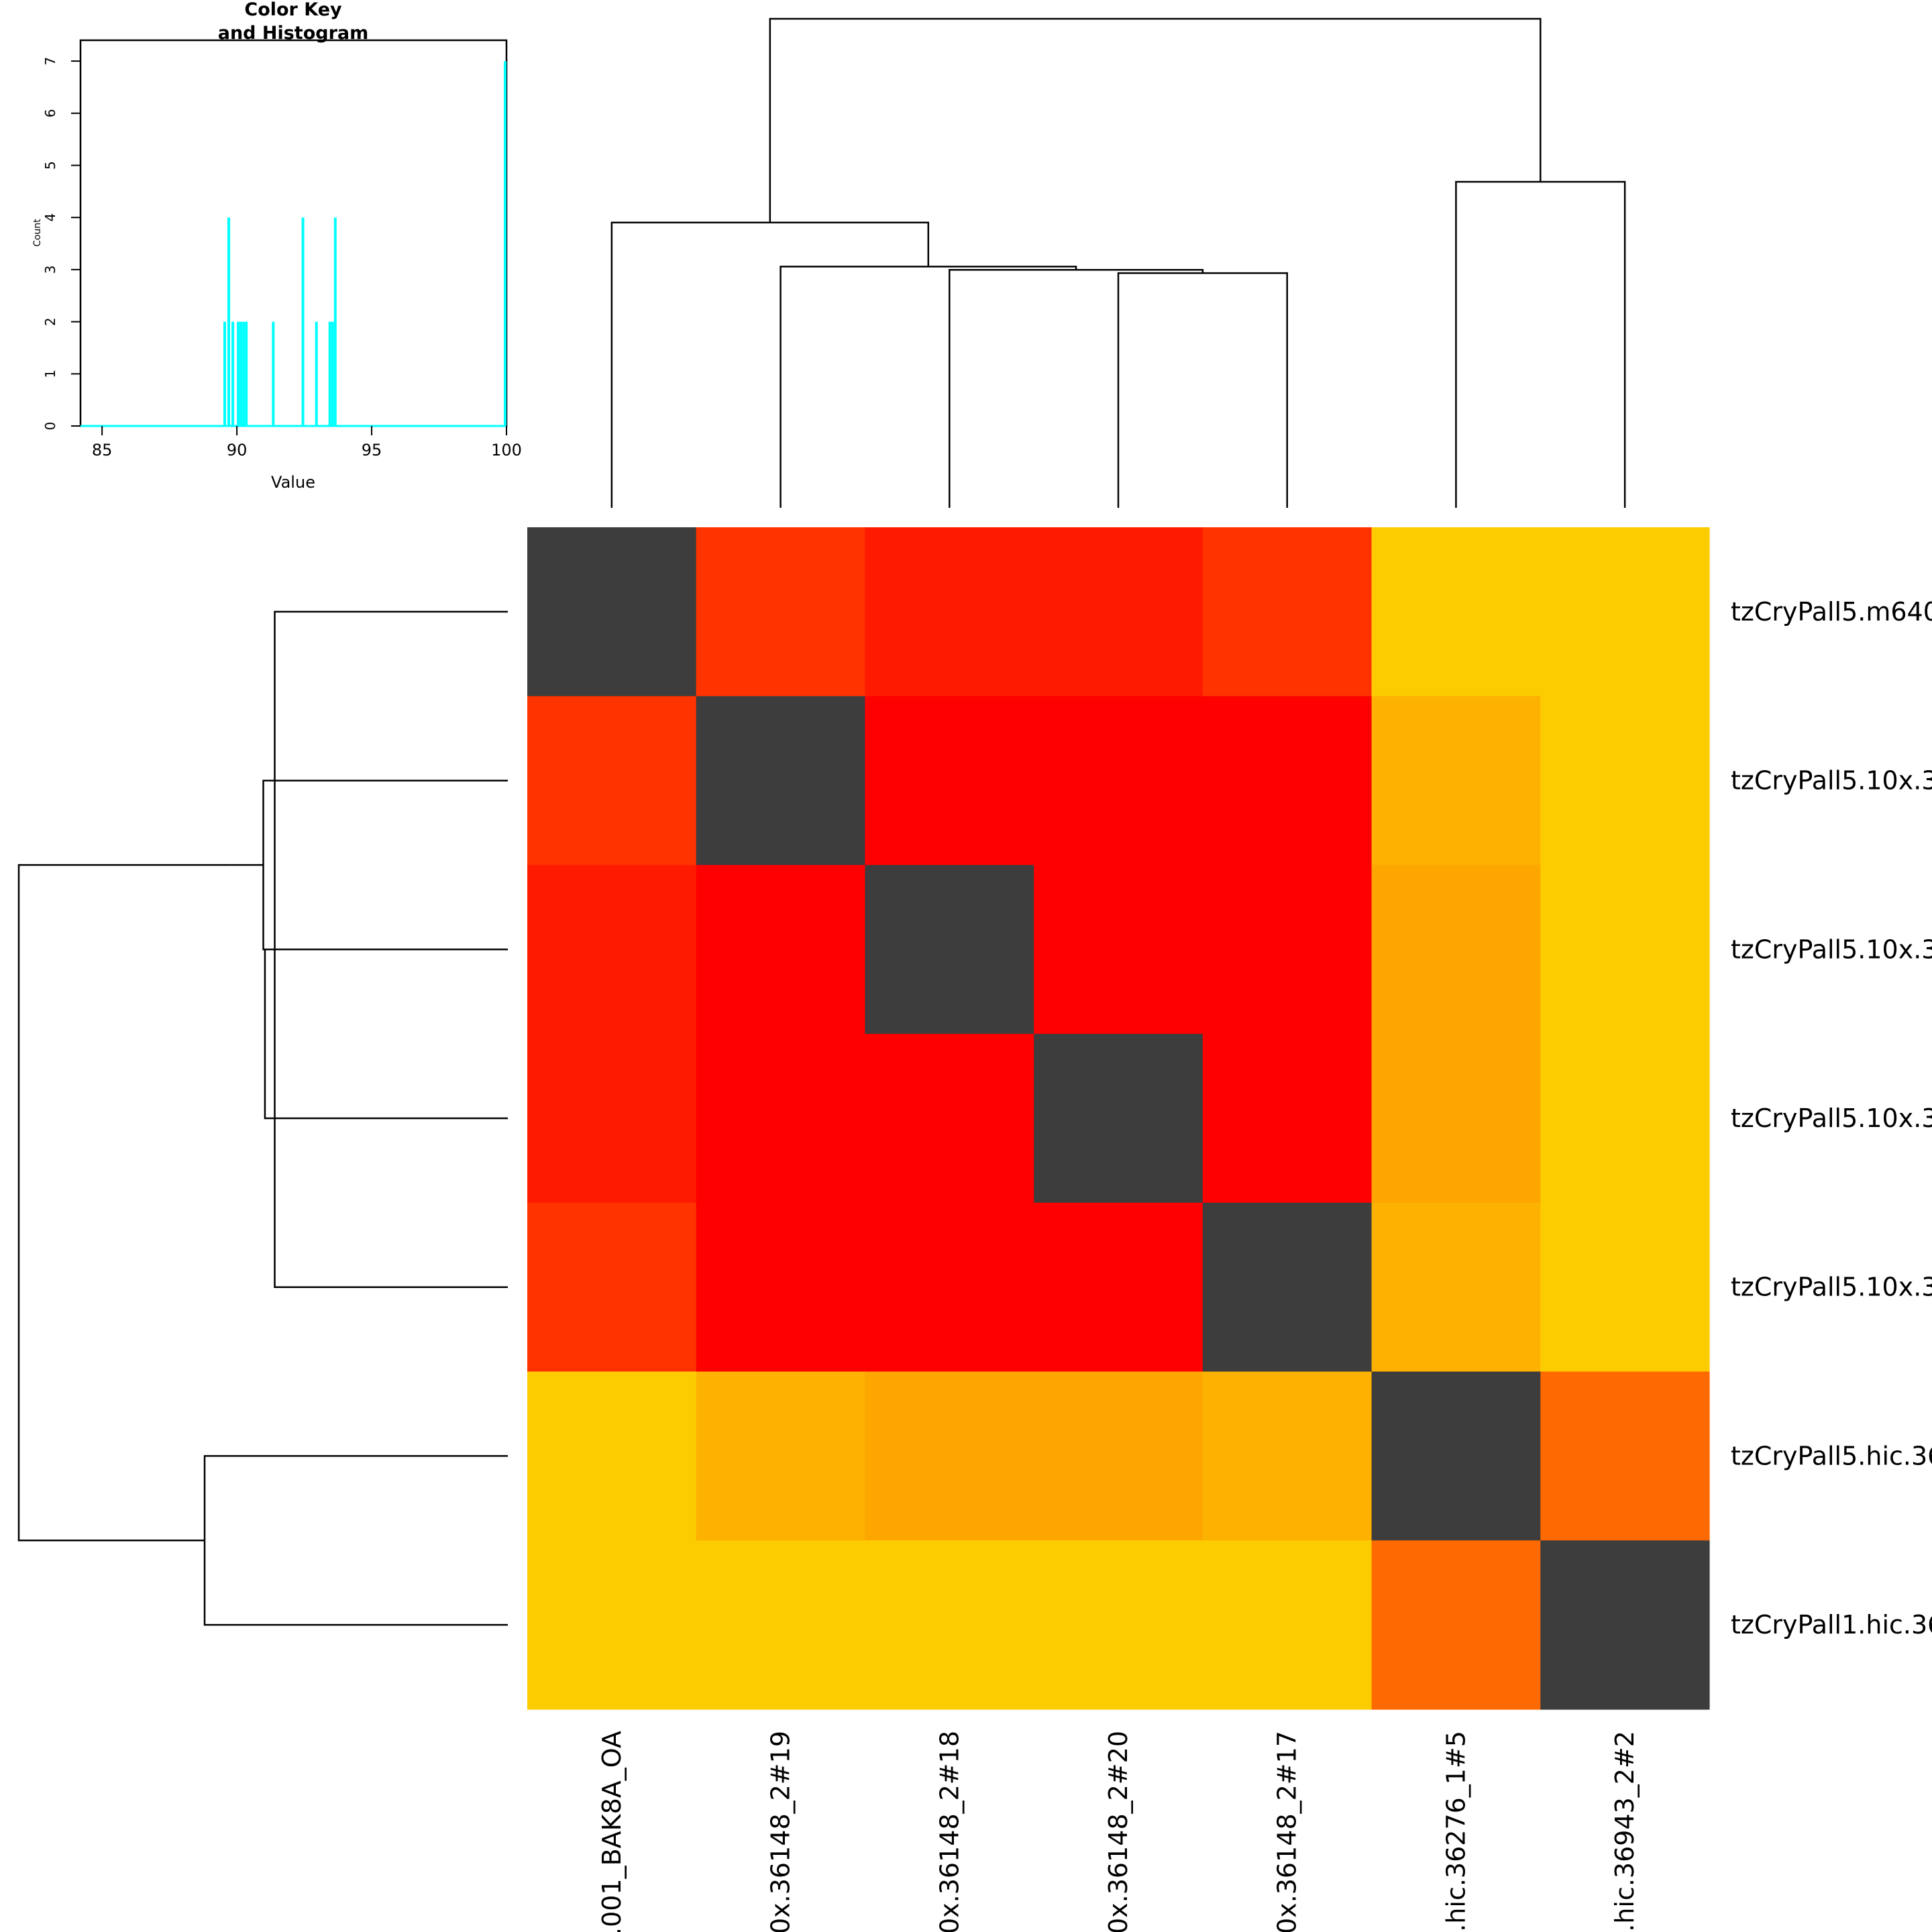 The image size is (1932, 1932). What do you see at coordinates (372, 450) in the screenshot?
I see `x-tick-label: 95` at bounding box center [372, 450].